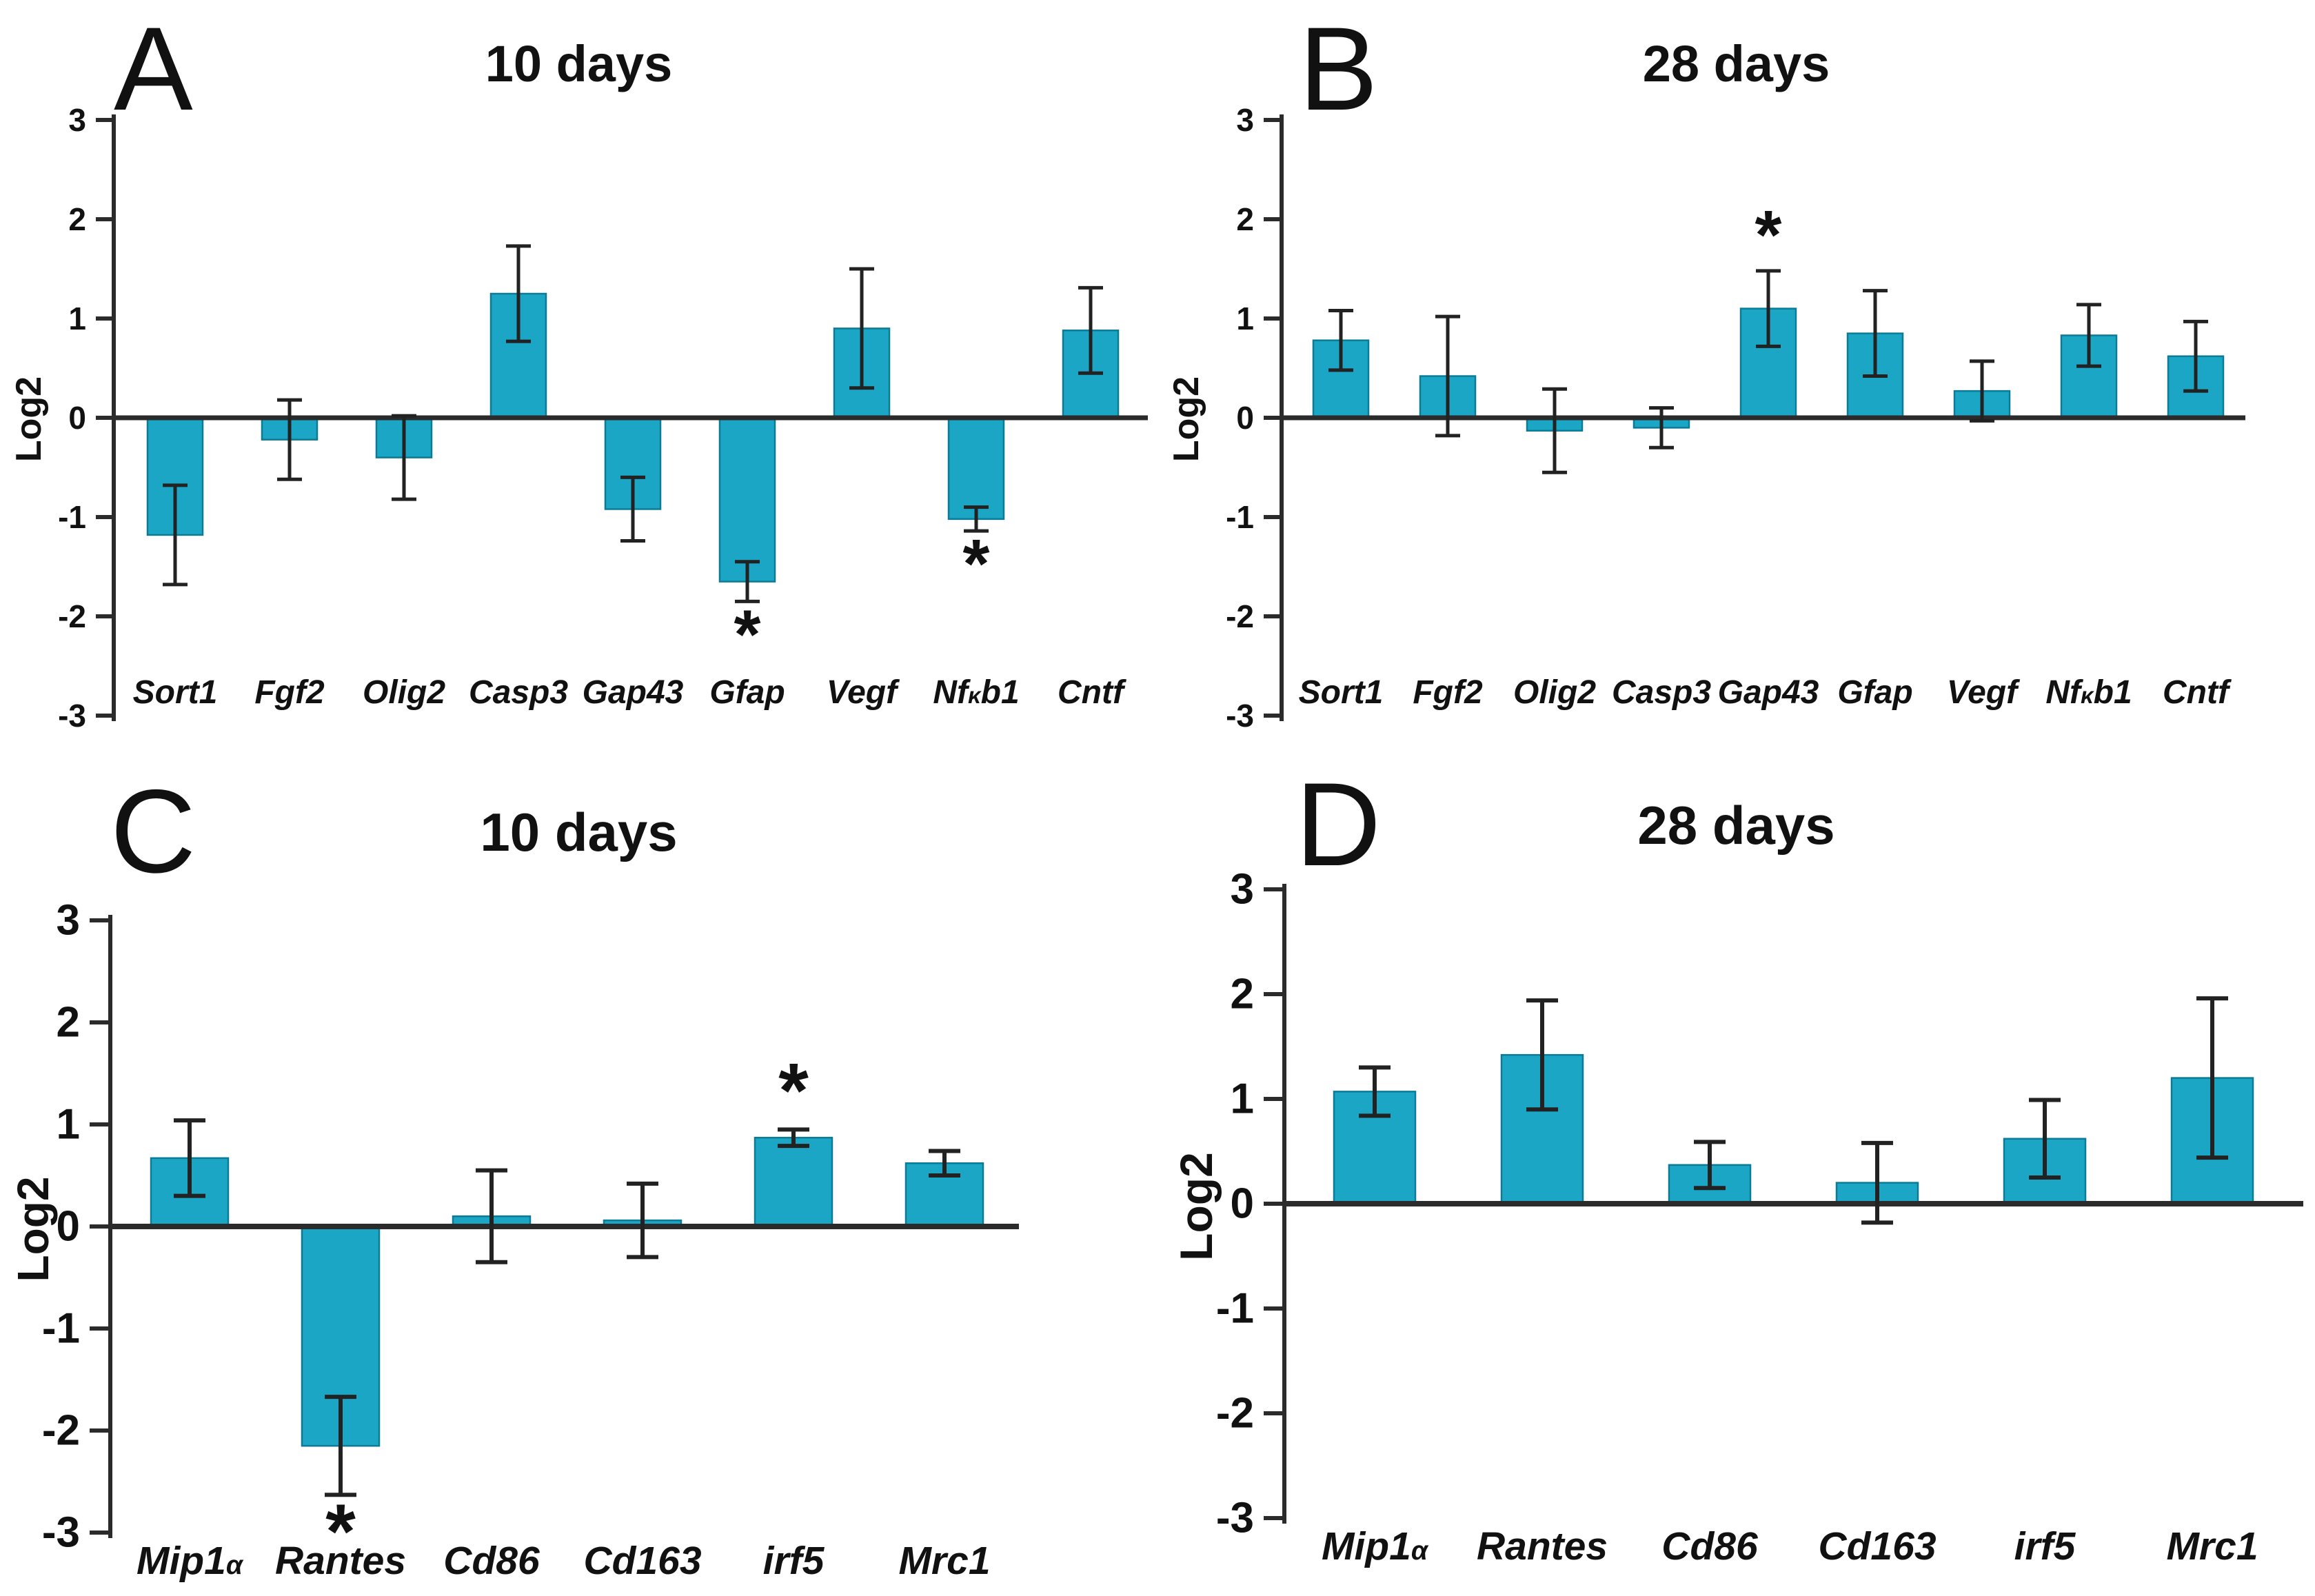  Describe the element at coordinates (1092, 692) in the screenshot. I see `x-label-Cntf: Cntf` at that location.